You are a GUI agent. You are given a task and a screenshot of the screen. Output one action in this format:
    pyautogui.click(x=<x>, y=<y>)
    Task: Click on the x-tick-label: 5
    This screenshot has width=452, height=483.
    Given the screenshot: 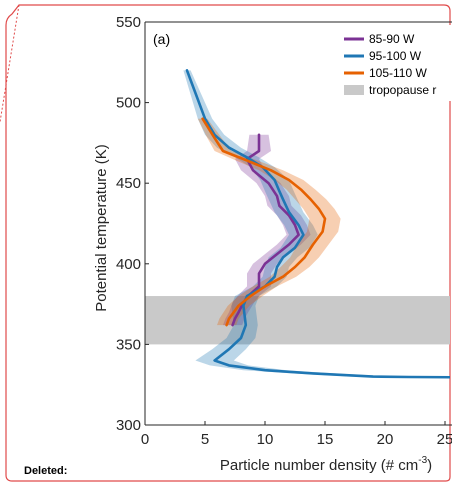 What is the action you would take?
    pyautogui.click(x=205, y=439)
    